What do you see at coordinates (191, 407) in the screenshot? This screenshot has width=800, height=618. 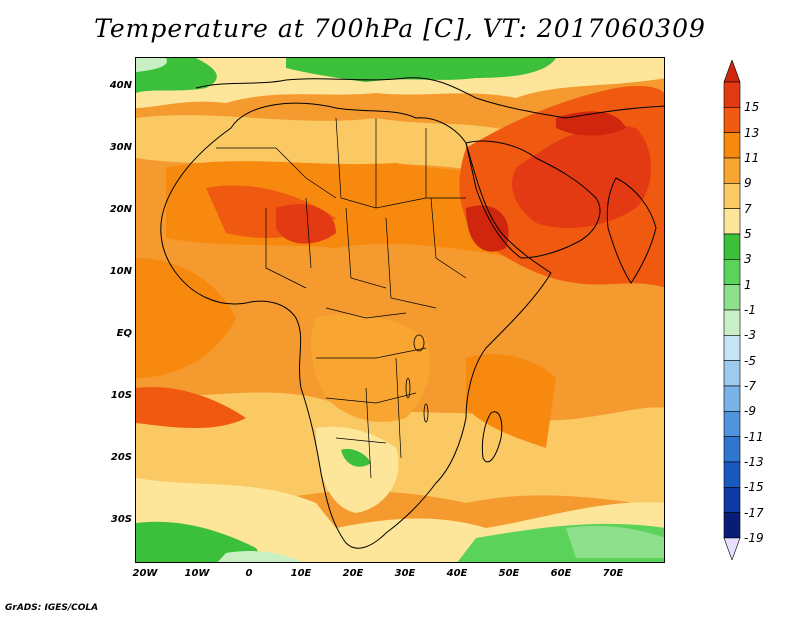 I see `field-atlantic-band` at bounding box center [191, 407].